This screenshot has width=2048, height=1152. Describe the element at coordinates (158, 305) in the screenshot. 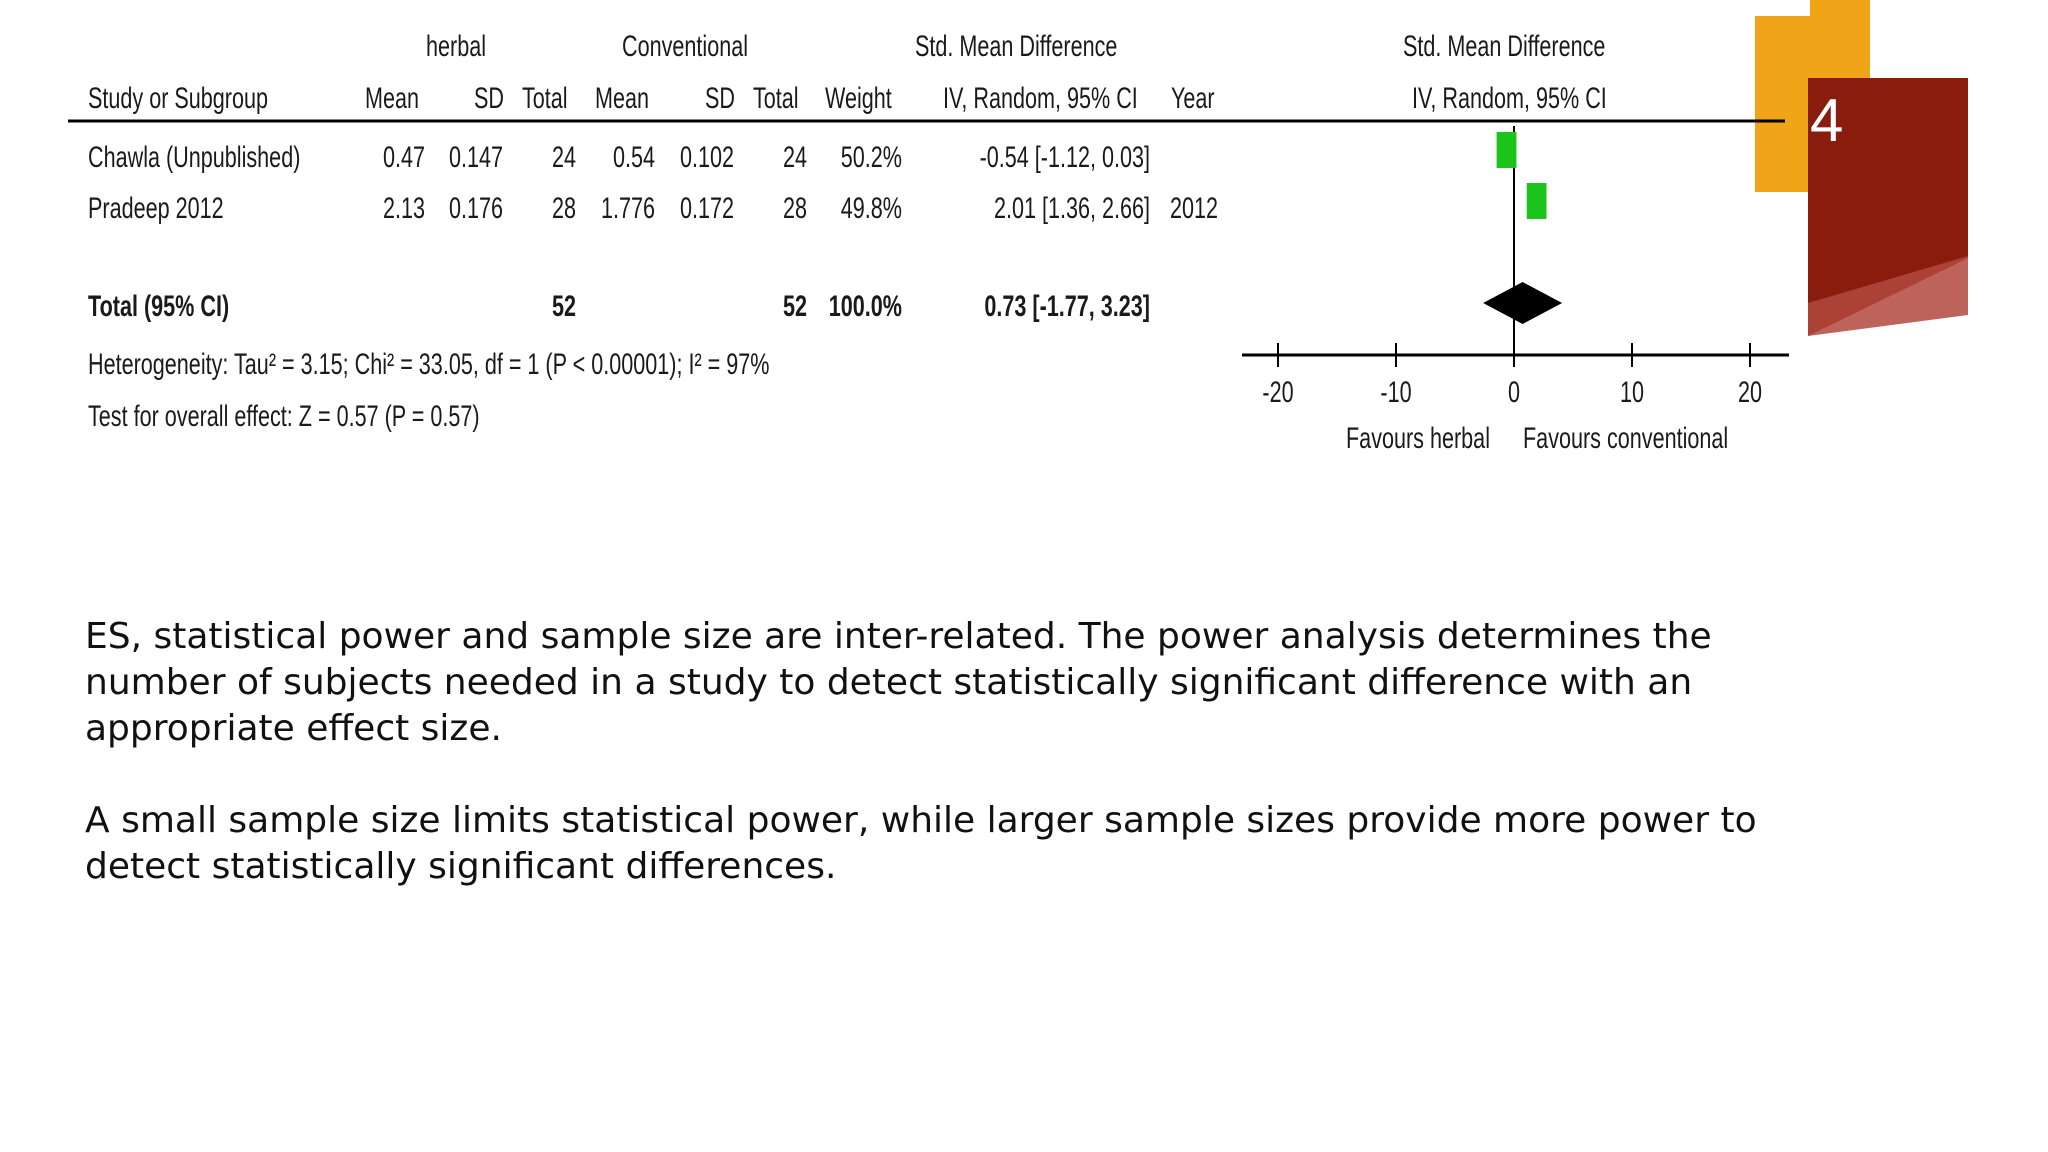

I see `total-study: Total (95% CI)` at that location.